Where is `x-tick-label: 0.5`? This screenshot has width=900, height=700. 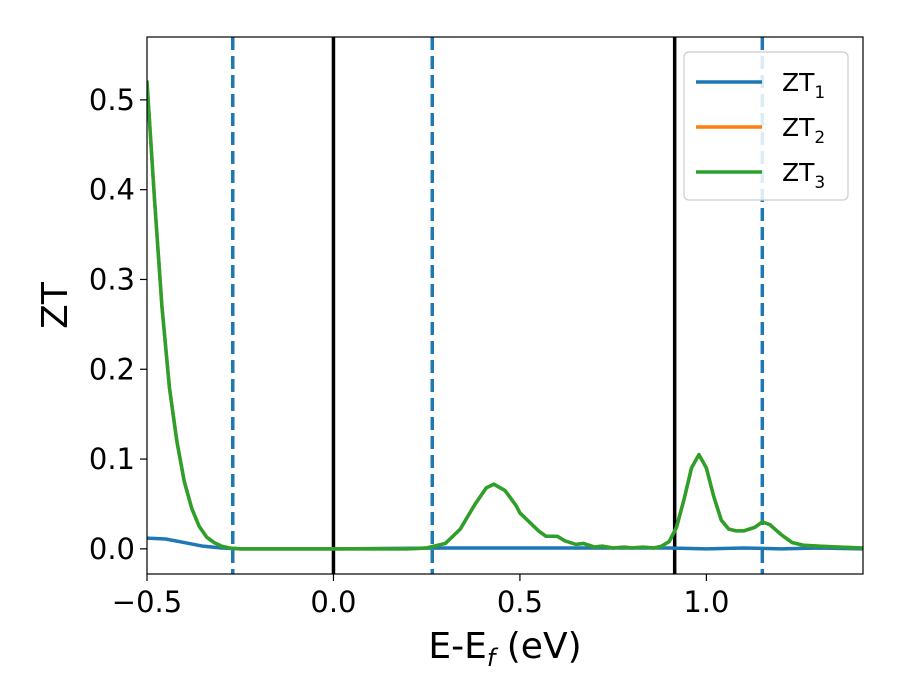
x-tick-label: 0.5 is located at coordinates (520, 602).